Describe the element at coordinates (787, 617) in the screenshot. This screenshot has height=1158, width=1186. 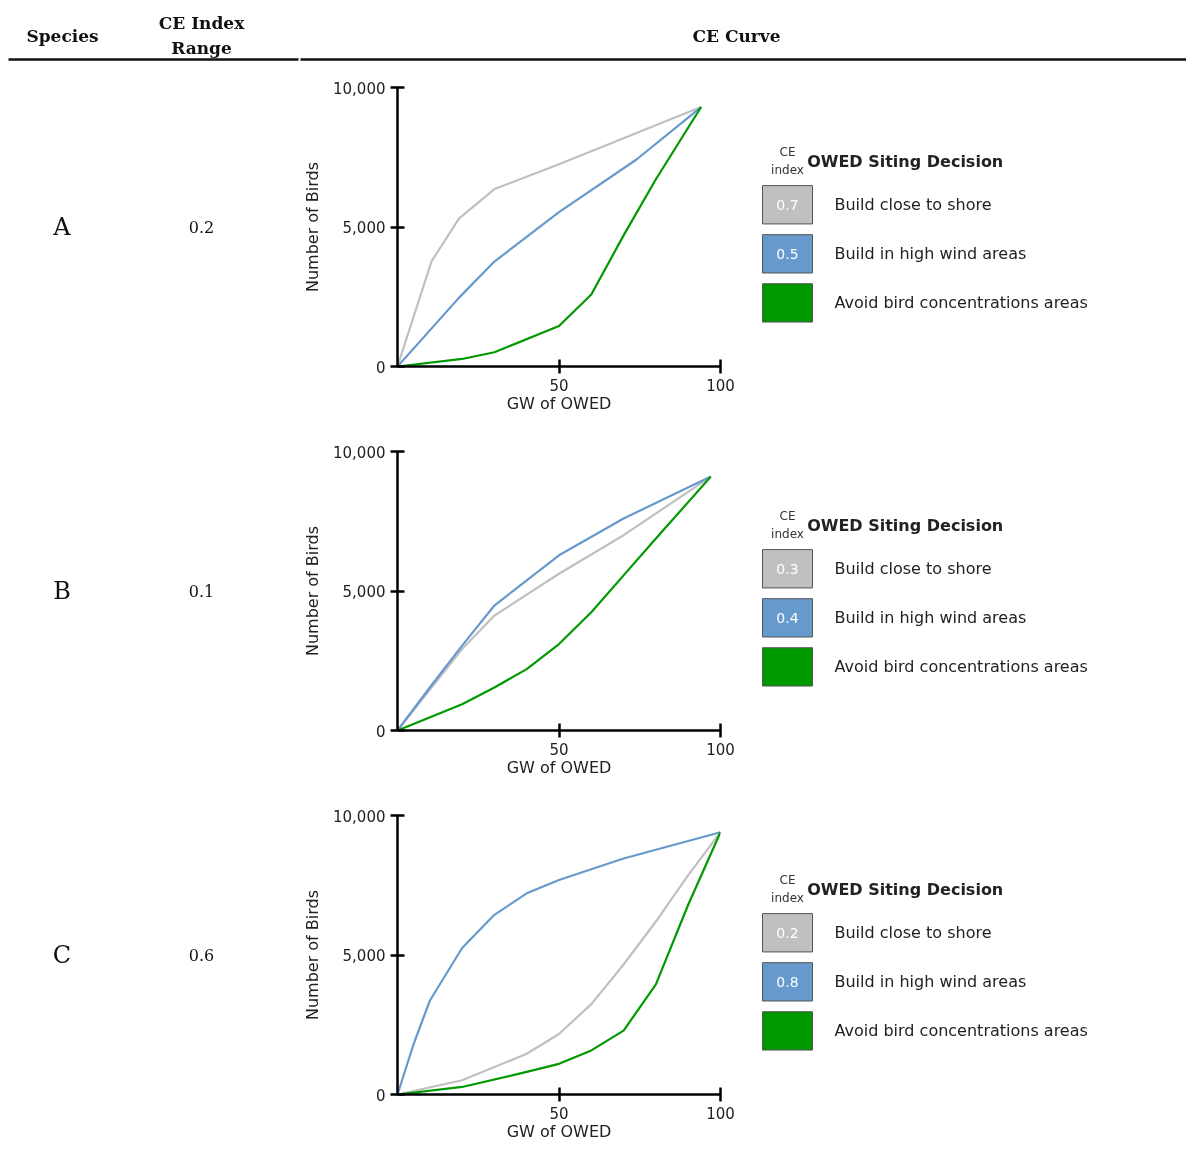
I see `text: 0.4` at that location.